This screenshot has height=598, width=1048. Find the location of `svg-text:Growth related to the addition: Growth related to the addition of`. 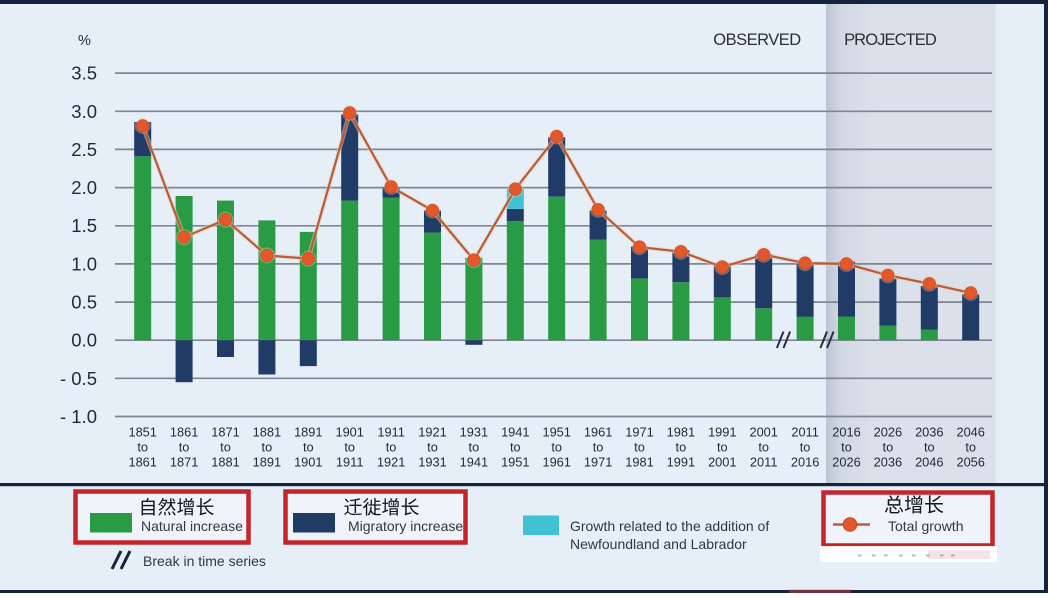

svg-text:Growth related to the addition: Growth related to the addition of is located at coordinates (669, 526).